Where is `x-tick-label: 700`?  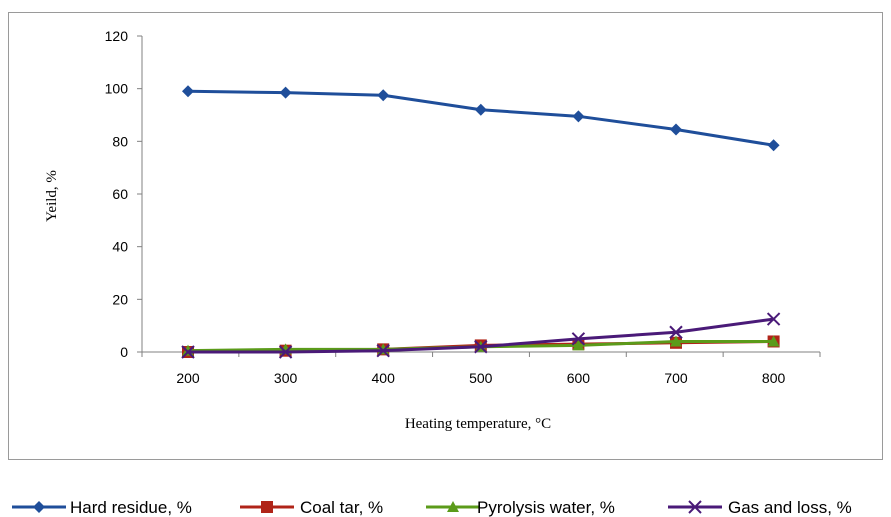 x-tick-label: 700 is located at coordinates (676, 378).